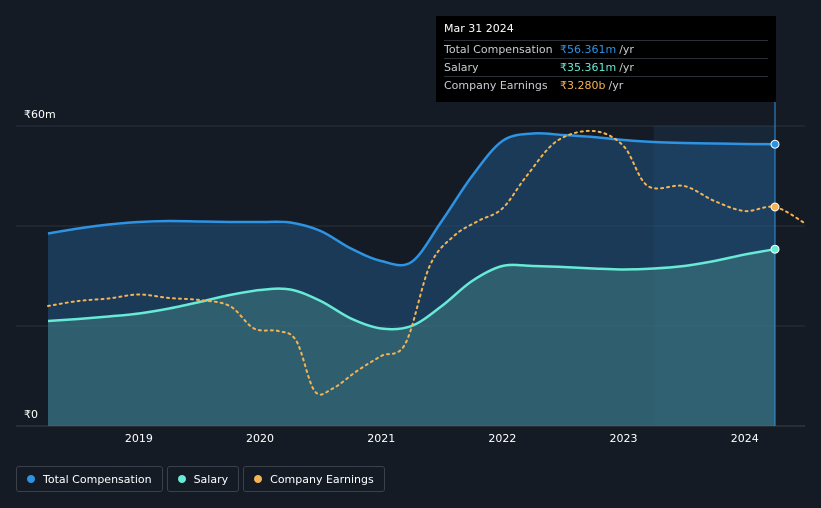 The height and width of the screenshot is (508, 821). What do you see at coordinates (624, 438) in the screenshot?
I see `x-tick-label: 2023` at bounding box center [624, 438].